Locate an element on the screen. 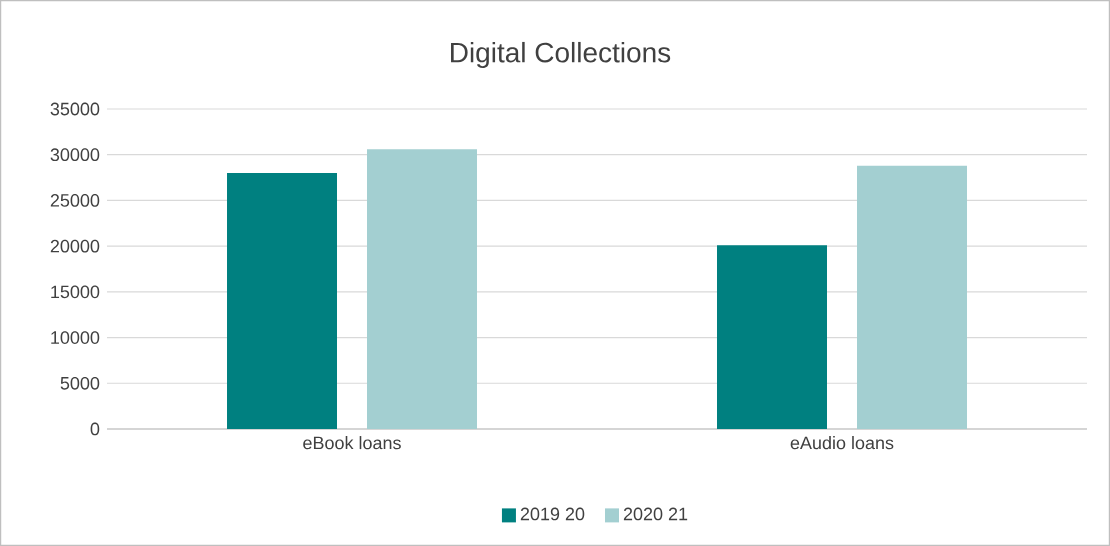 The width and height of the screenshot is (1110, 546). y-tick-label: 5000 is located at coordinates (80, 383).